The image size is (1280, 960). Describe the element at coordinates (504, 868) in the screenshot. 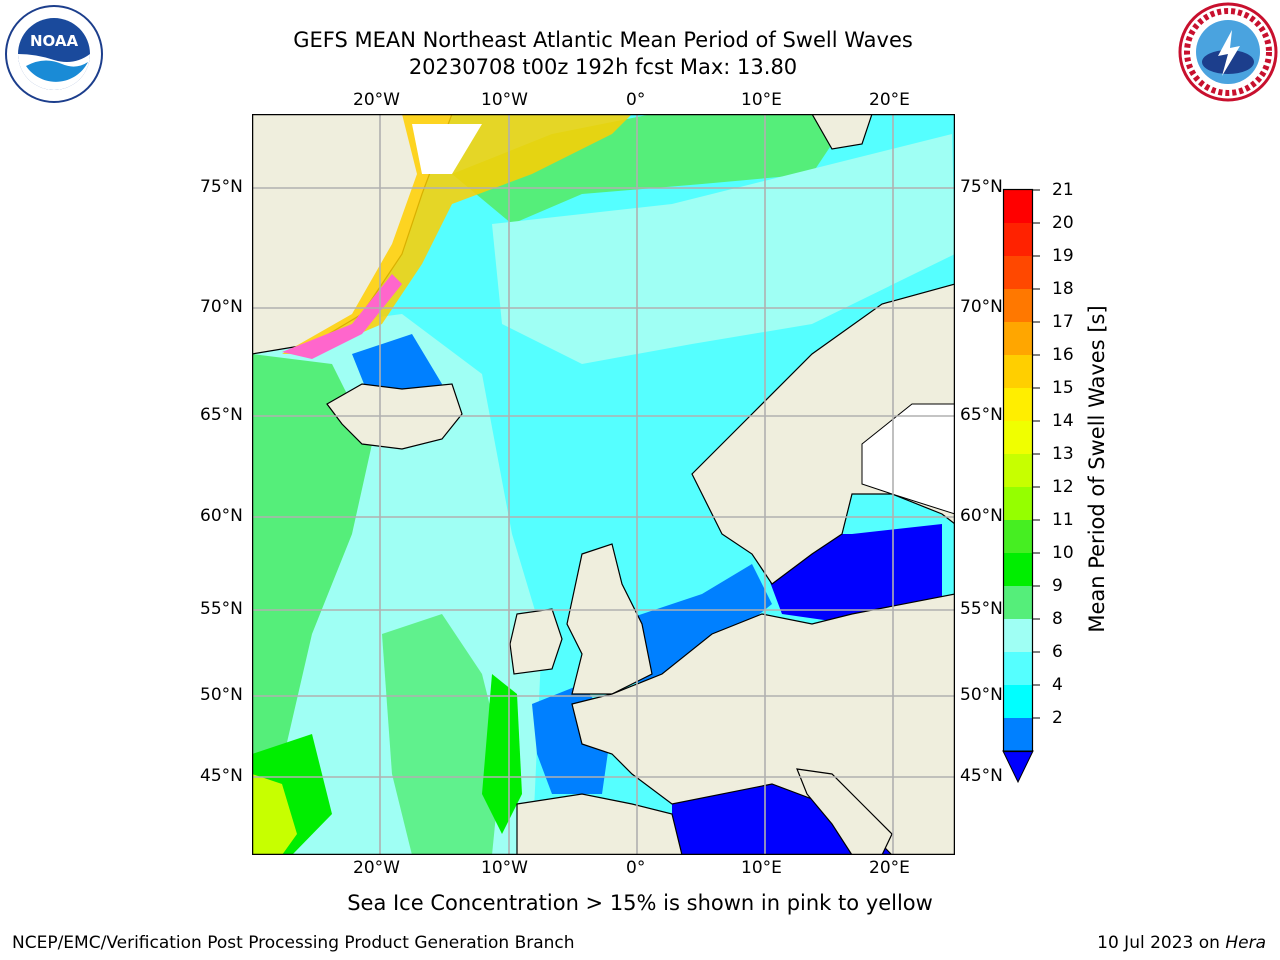

I see `lon-label-bottom-10w: 10°W` at that location.